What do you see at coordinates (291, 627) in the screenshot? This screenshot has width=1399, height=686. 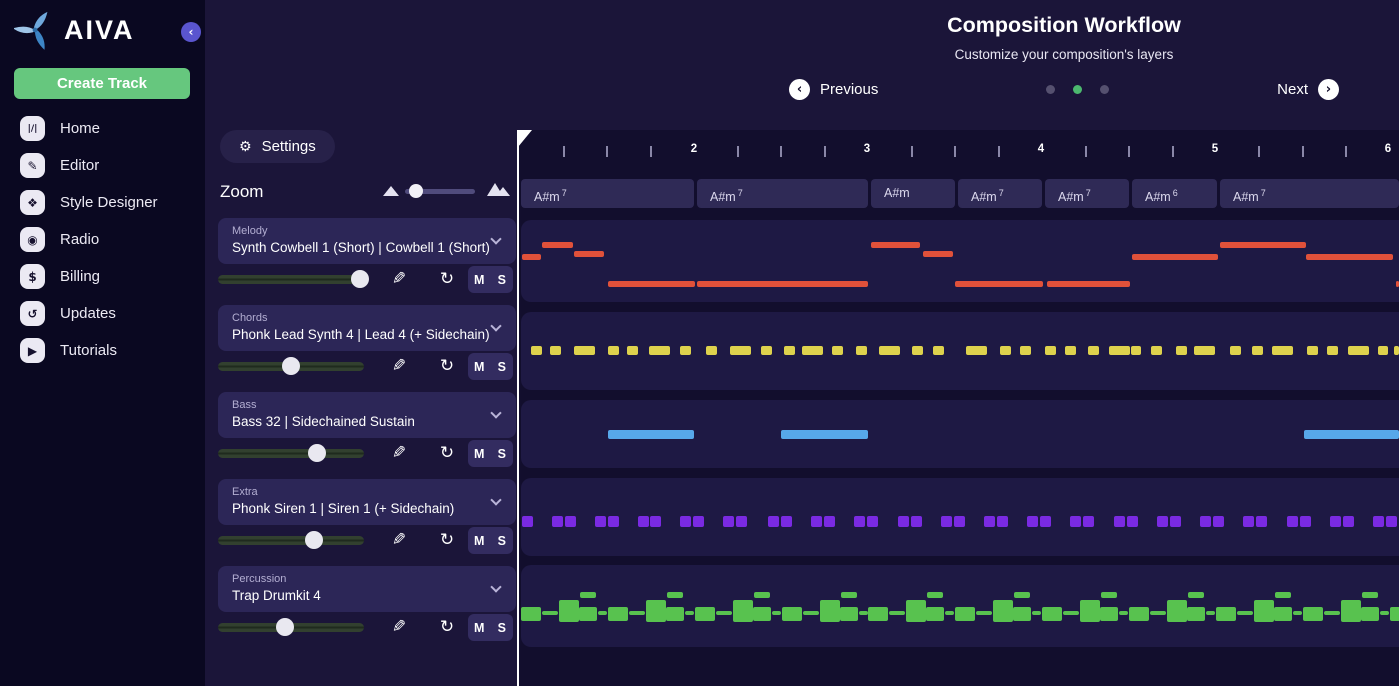 I see `volume-slider-percussion` at bounding box center [291, 627].